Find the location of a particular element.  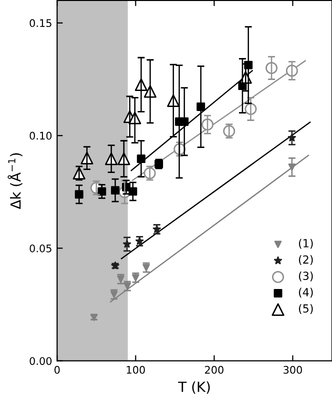

x-tick-label: 300 is located at coordinates (293, 370).